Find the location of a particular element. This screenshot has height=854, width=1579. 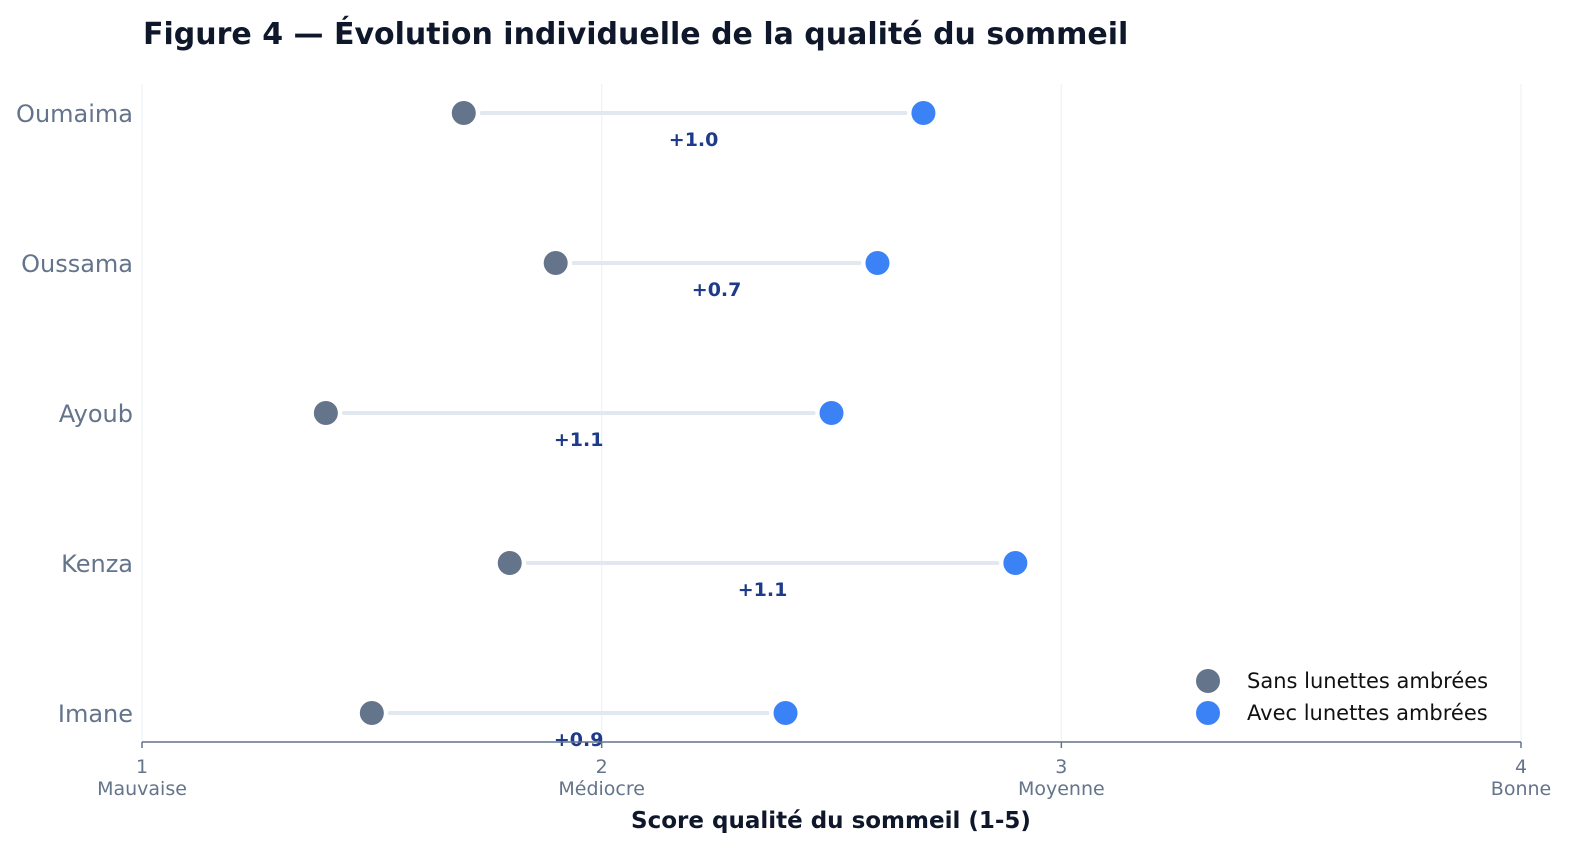

x-axis-label: Score qualité du sommeil (1-5) is located at coordinates (831, 821).